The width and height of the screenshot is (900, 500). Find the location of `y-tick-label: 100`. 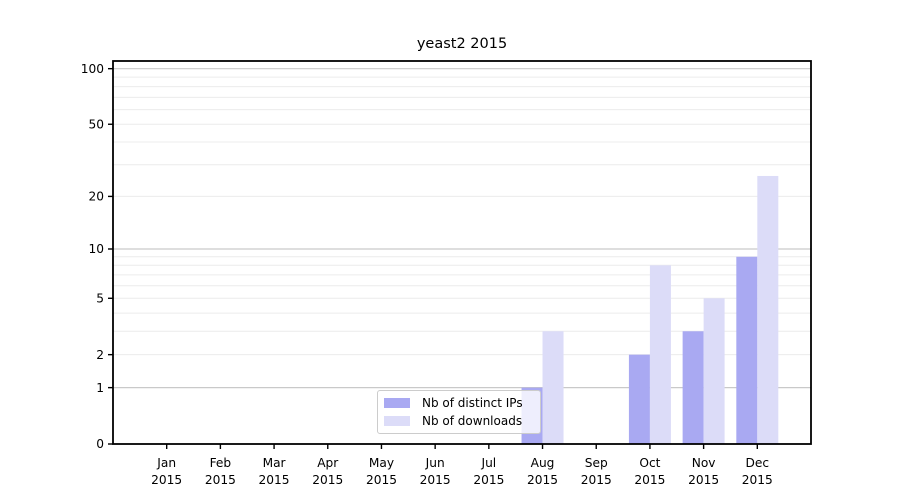

y-tick-label: 100 is located at coordinates (92, 69).